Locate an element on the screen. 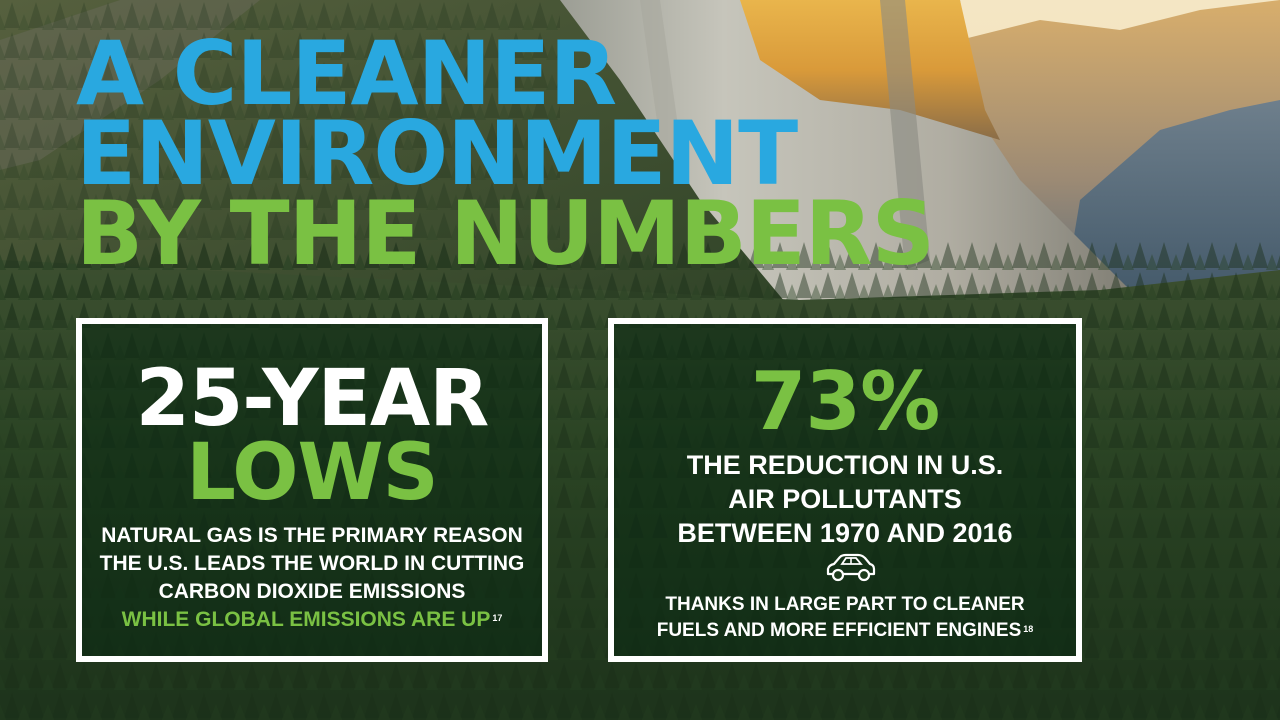 This screenshot has height=720, width=1280. stat-title: 25-YEAR is located at coordinates (312, 399).